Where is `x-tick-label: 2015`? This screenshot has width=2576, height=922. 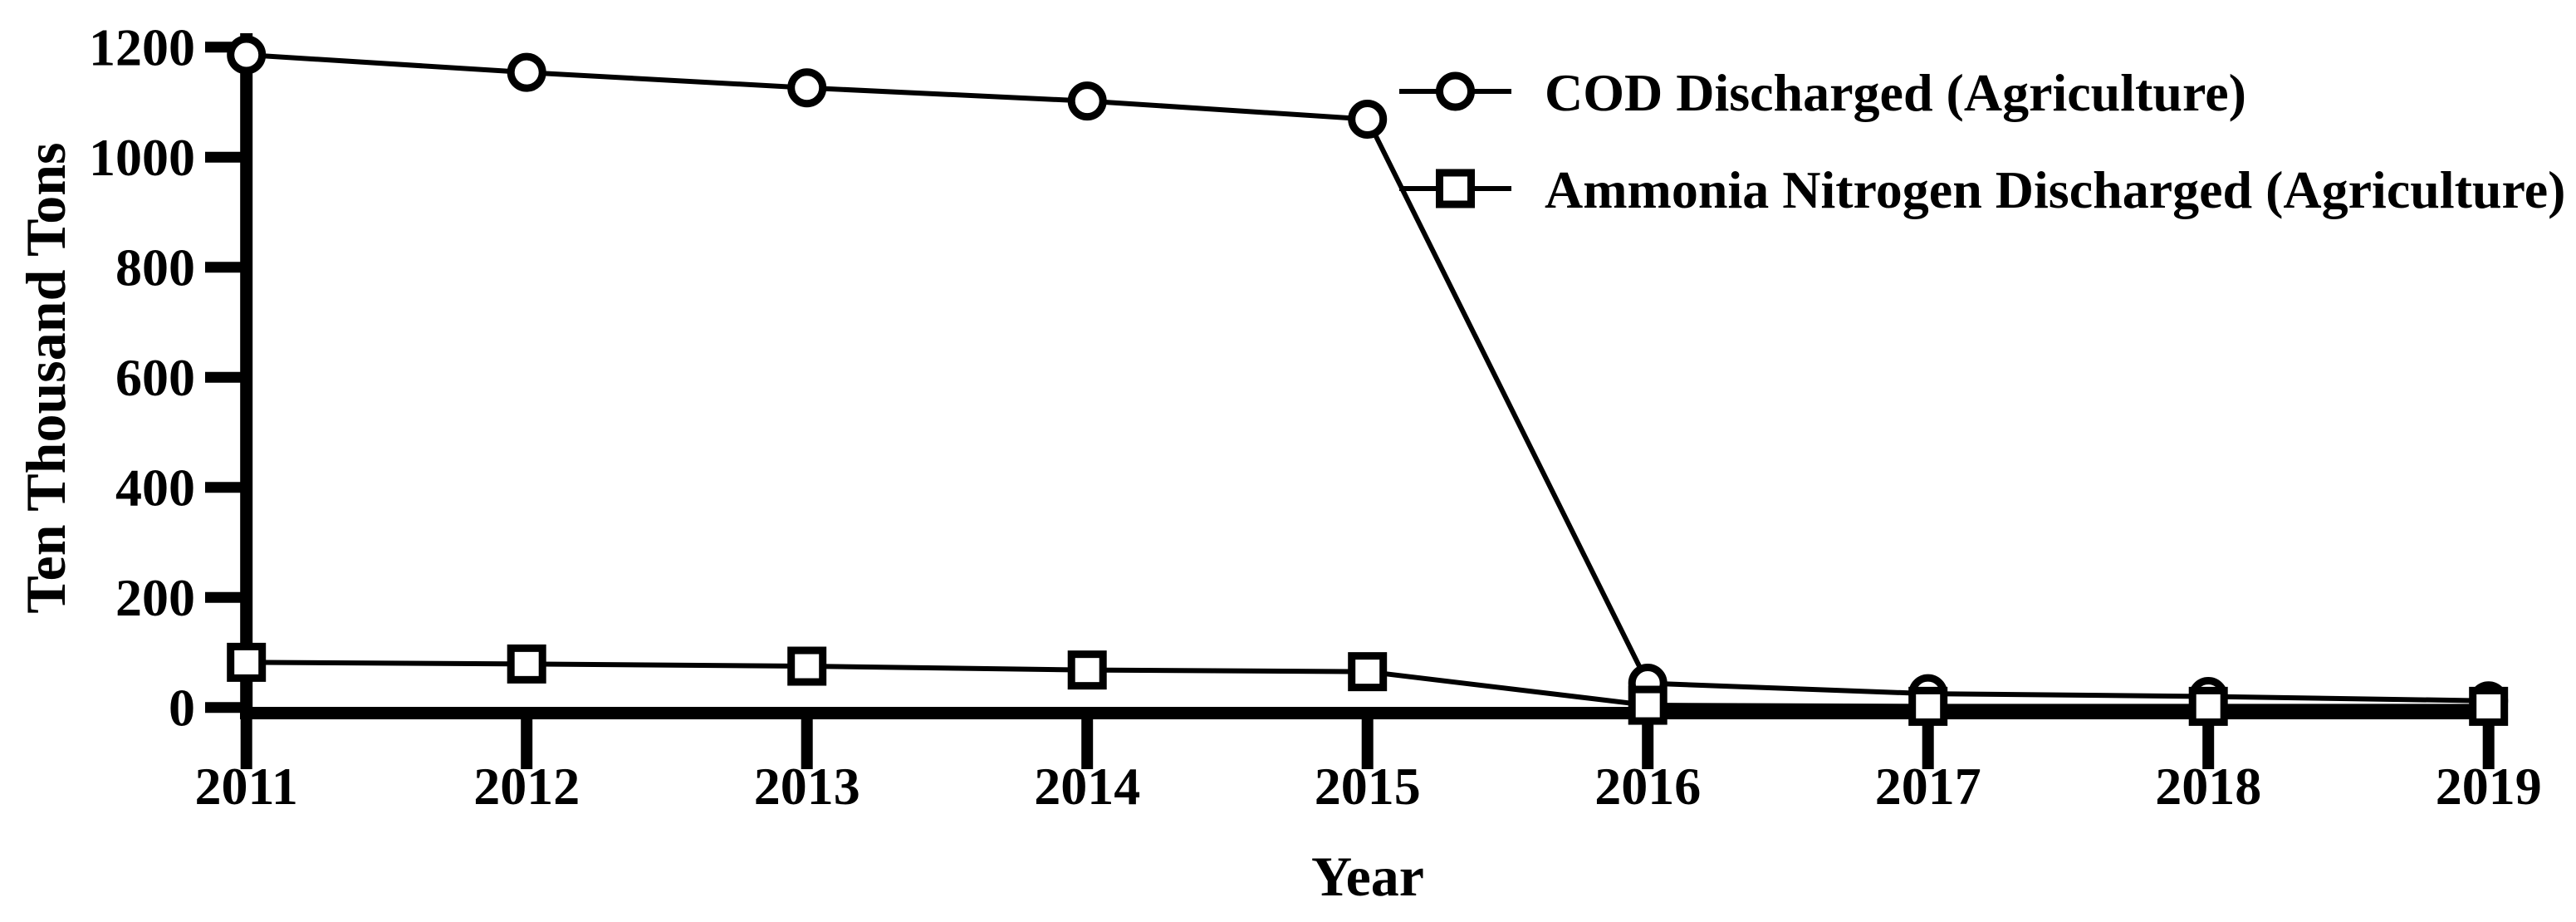 x-tick-label: 2015 is located at coordinates (1368, 786).